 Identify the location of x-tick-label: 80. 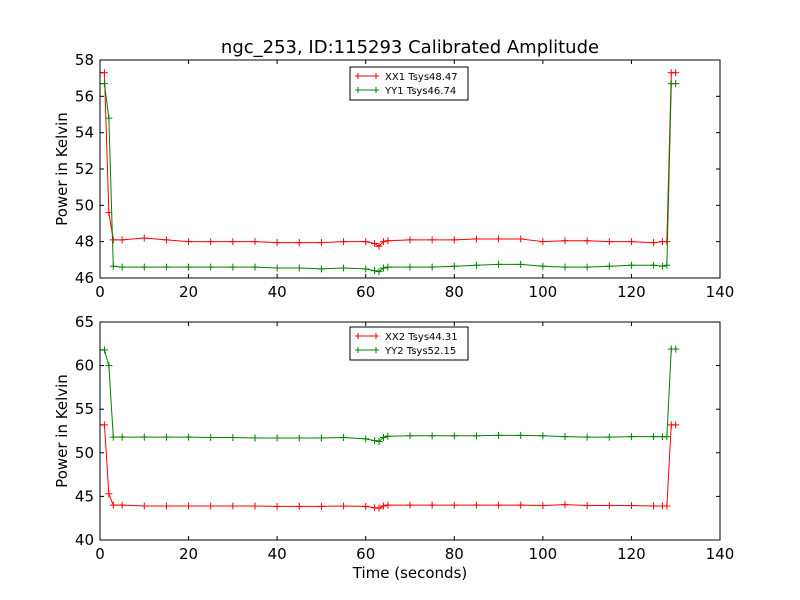
(454, 554).